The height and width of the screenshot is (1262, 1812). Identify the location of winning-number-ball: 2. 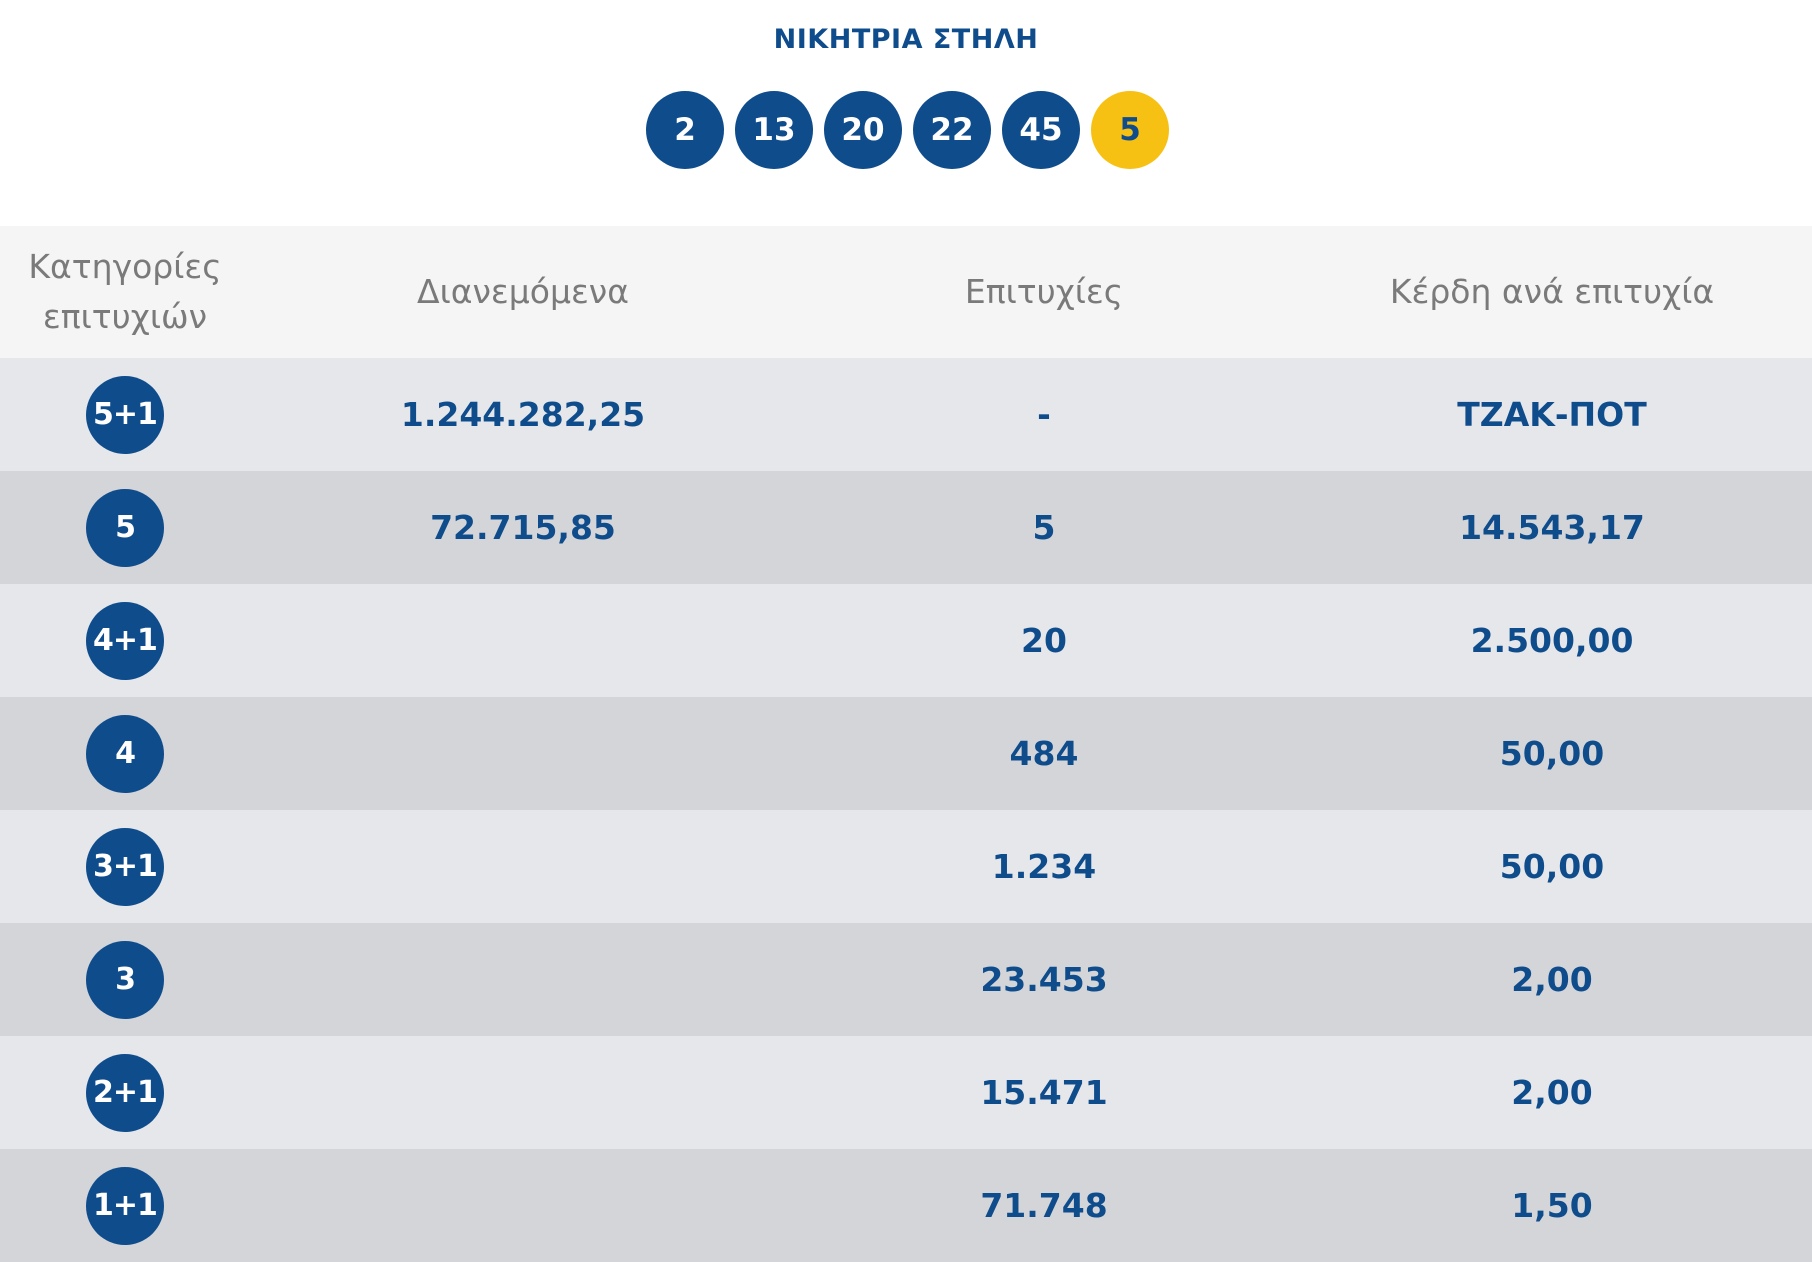
(685, 130).